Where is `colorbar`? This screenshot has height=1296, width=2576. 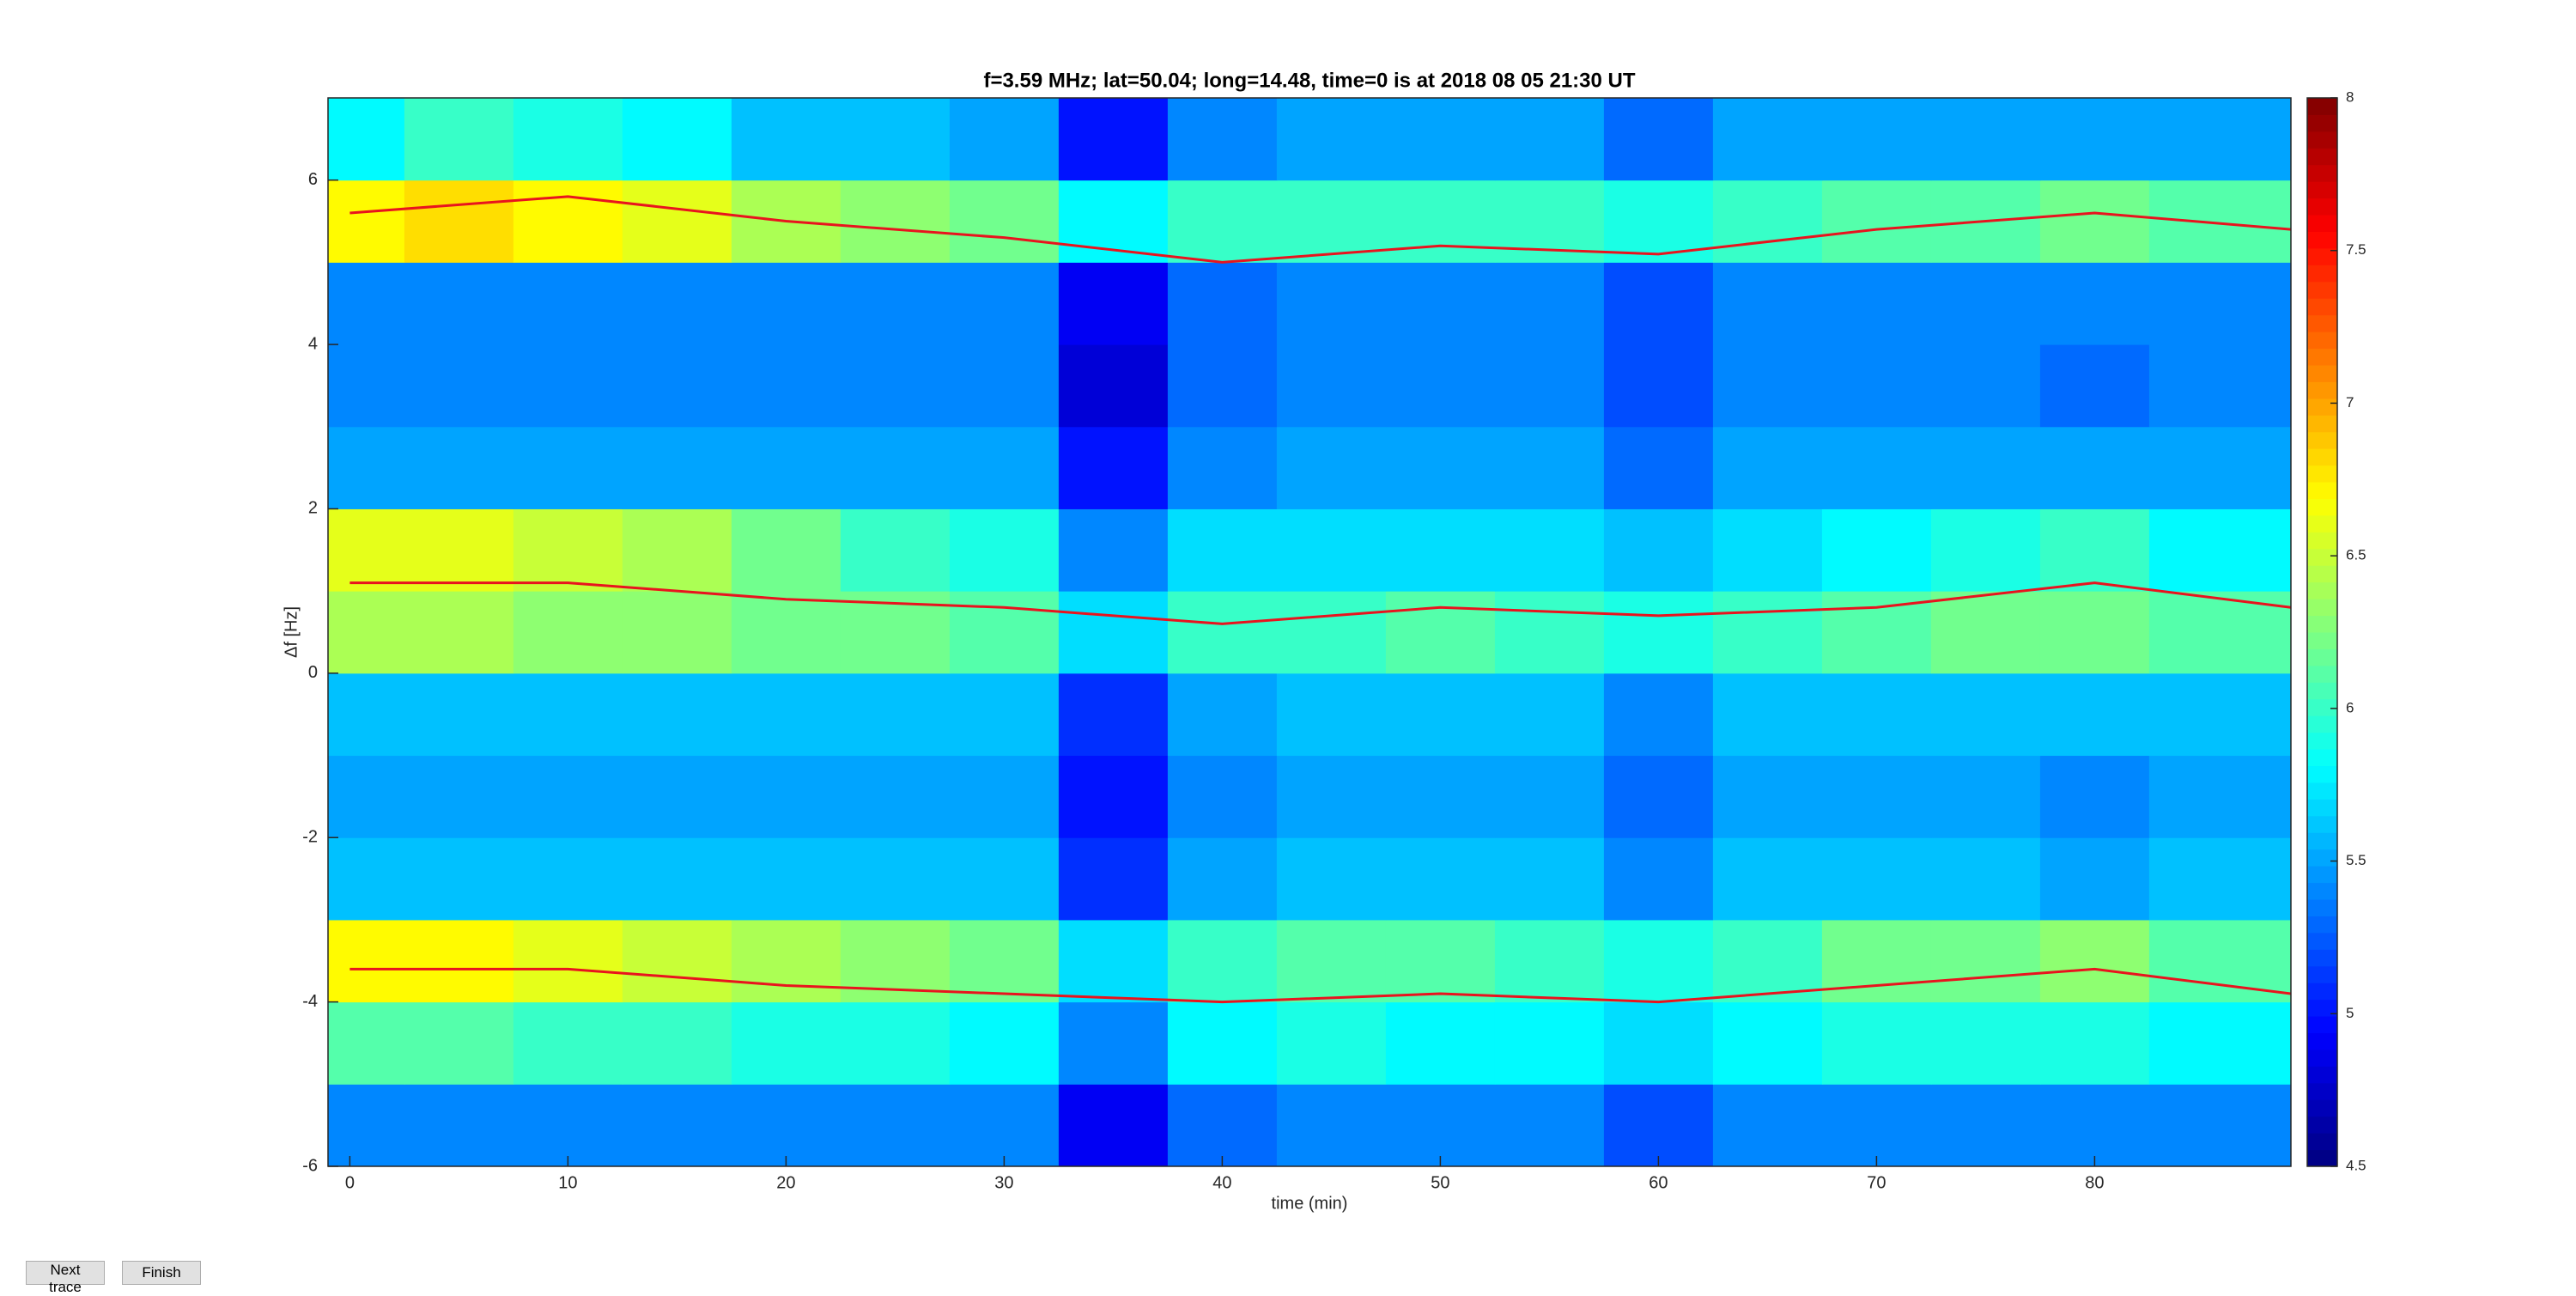 colorbar is located at coordinates (2322, 632).